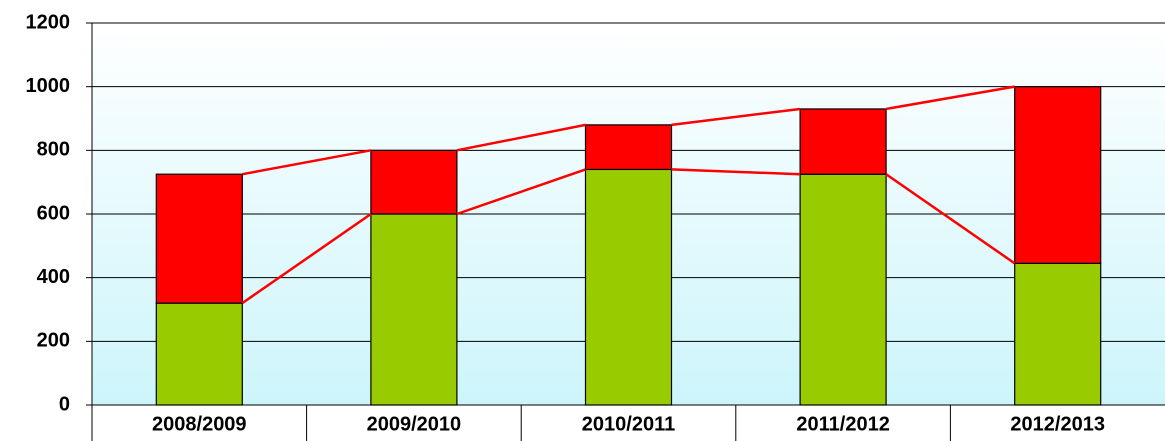  I want to click on y-tick-label: 600, so click(53, 213).